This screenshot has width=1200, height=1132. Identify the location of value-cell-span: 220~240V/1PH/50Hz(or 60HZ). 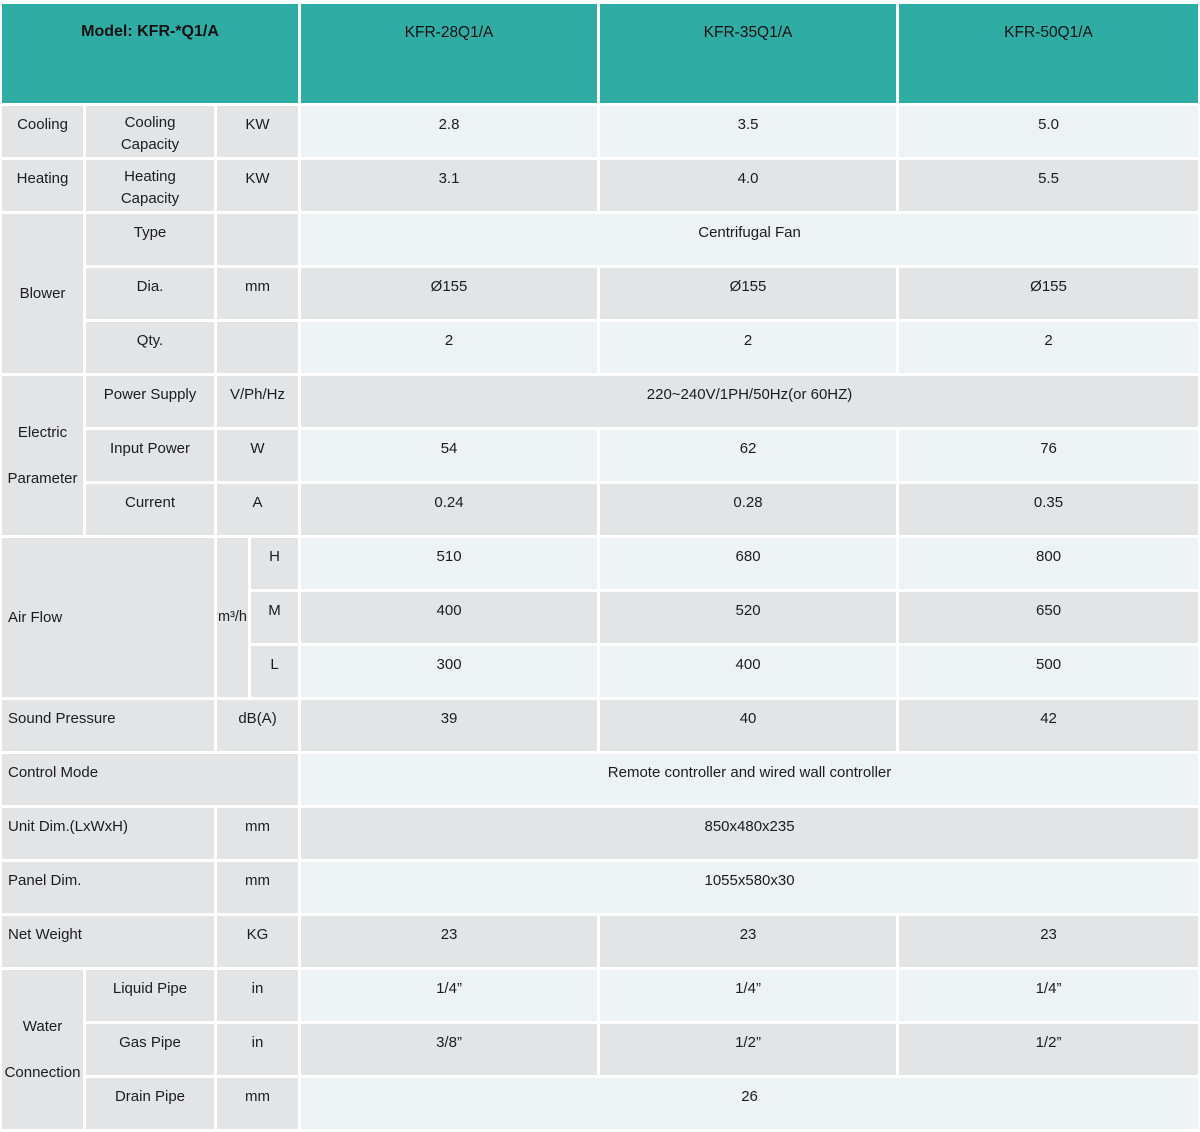
(750, 403).